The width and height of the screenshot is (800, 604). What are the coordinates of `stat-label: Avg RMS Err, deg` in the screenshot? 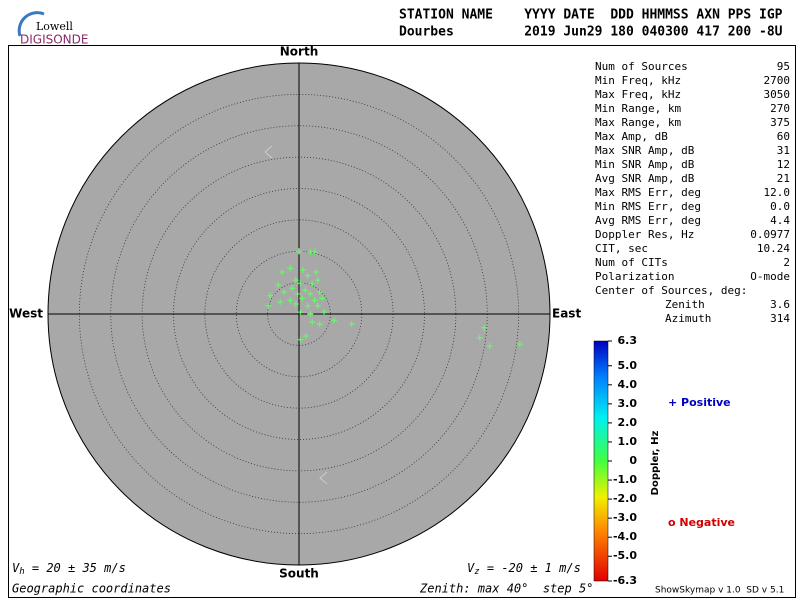 It's located at (648, 220).